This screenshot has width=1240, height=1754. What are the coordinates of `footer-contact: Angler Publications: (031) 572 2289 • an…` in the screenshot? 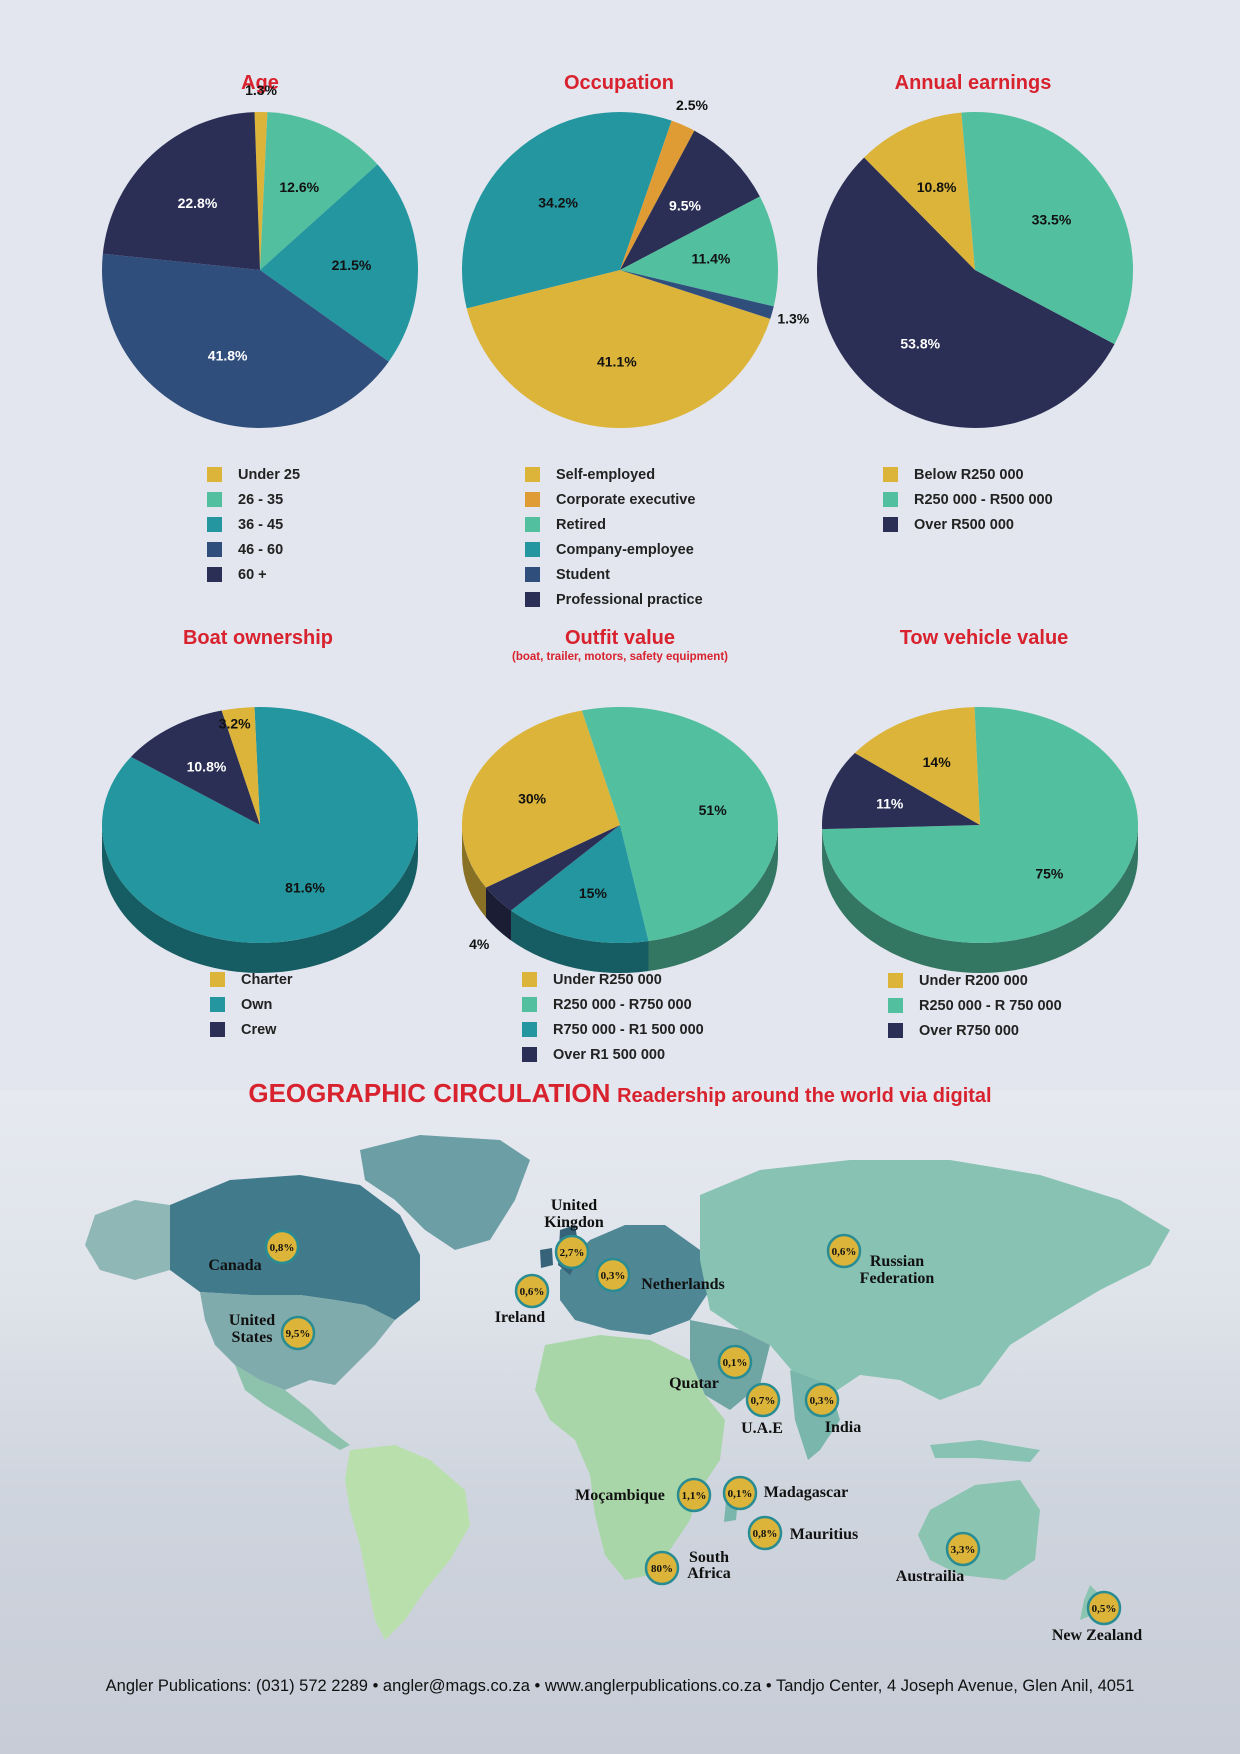 It's located at (620, 1686).